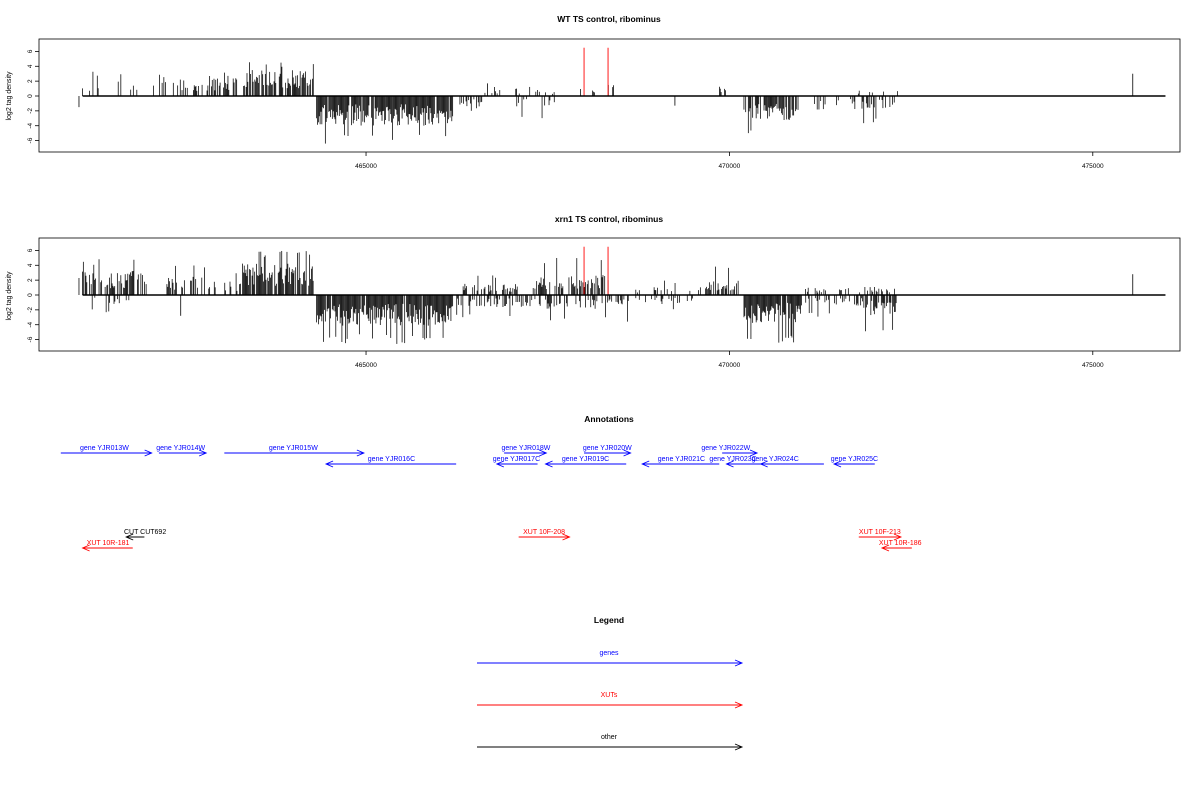  I want to click on xrn1-track-red-markers, so click(596, 270).